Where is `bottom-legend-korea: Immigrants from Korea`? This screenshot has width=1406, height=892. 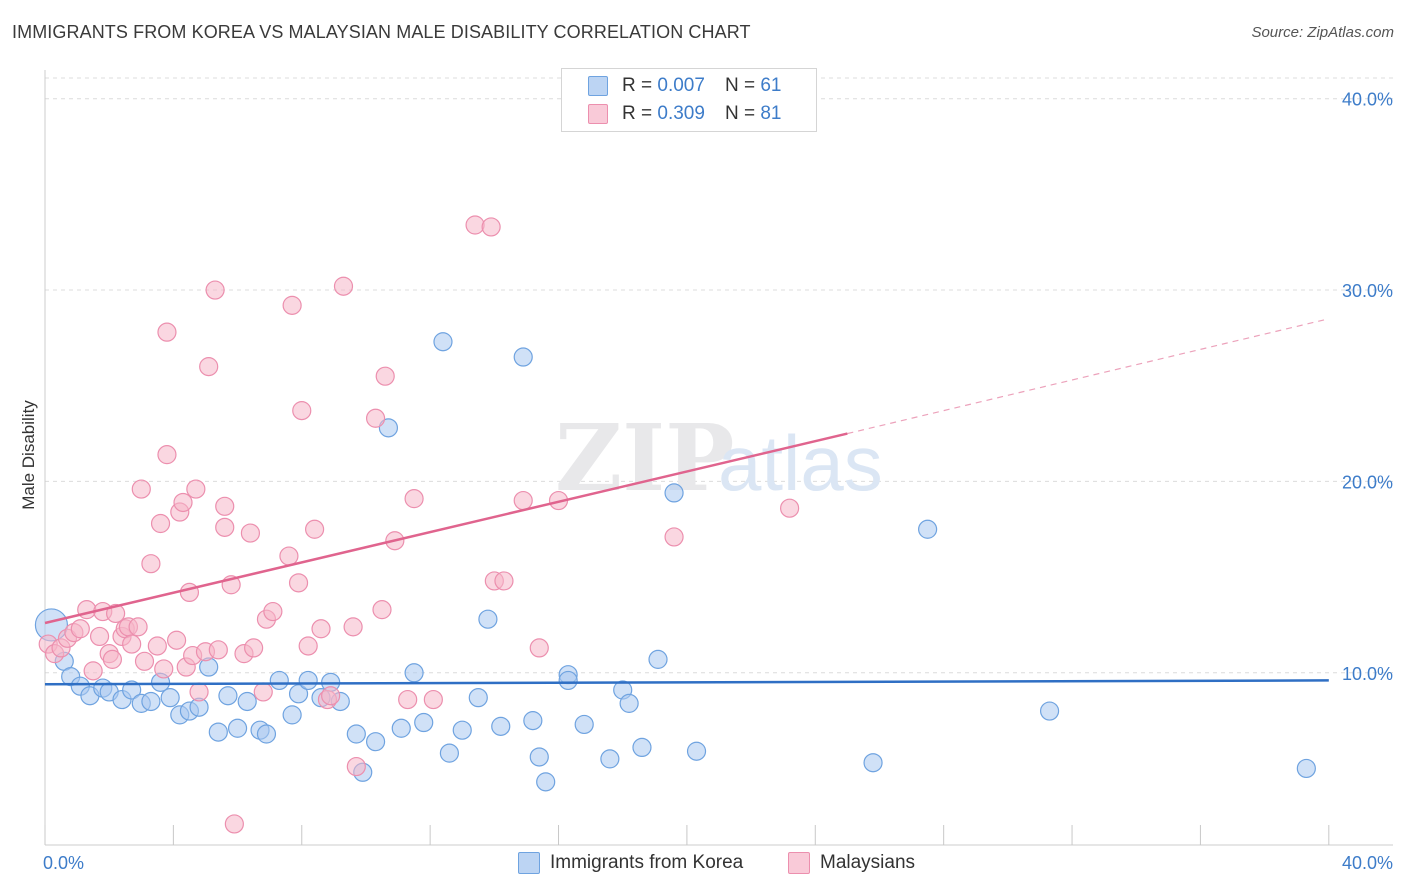
bottom-legend-korea: Immigrants from Korea is located at coordinates (630, 863).